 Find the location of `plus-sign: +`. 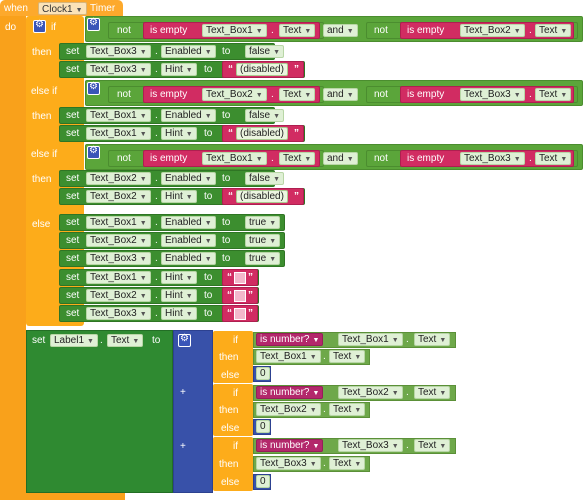

plus-sign: + is located at coordinates (183, 446).